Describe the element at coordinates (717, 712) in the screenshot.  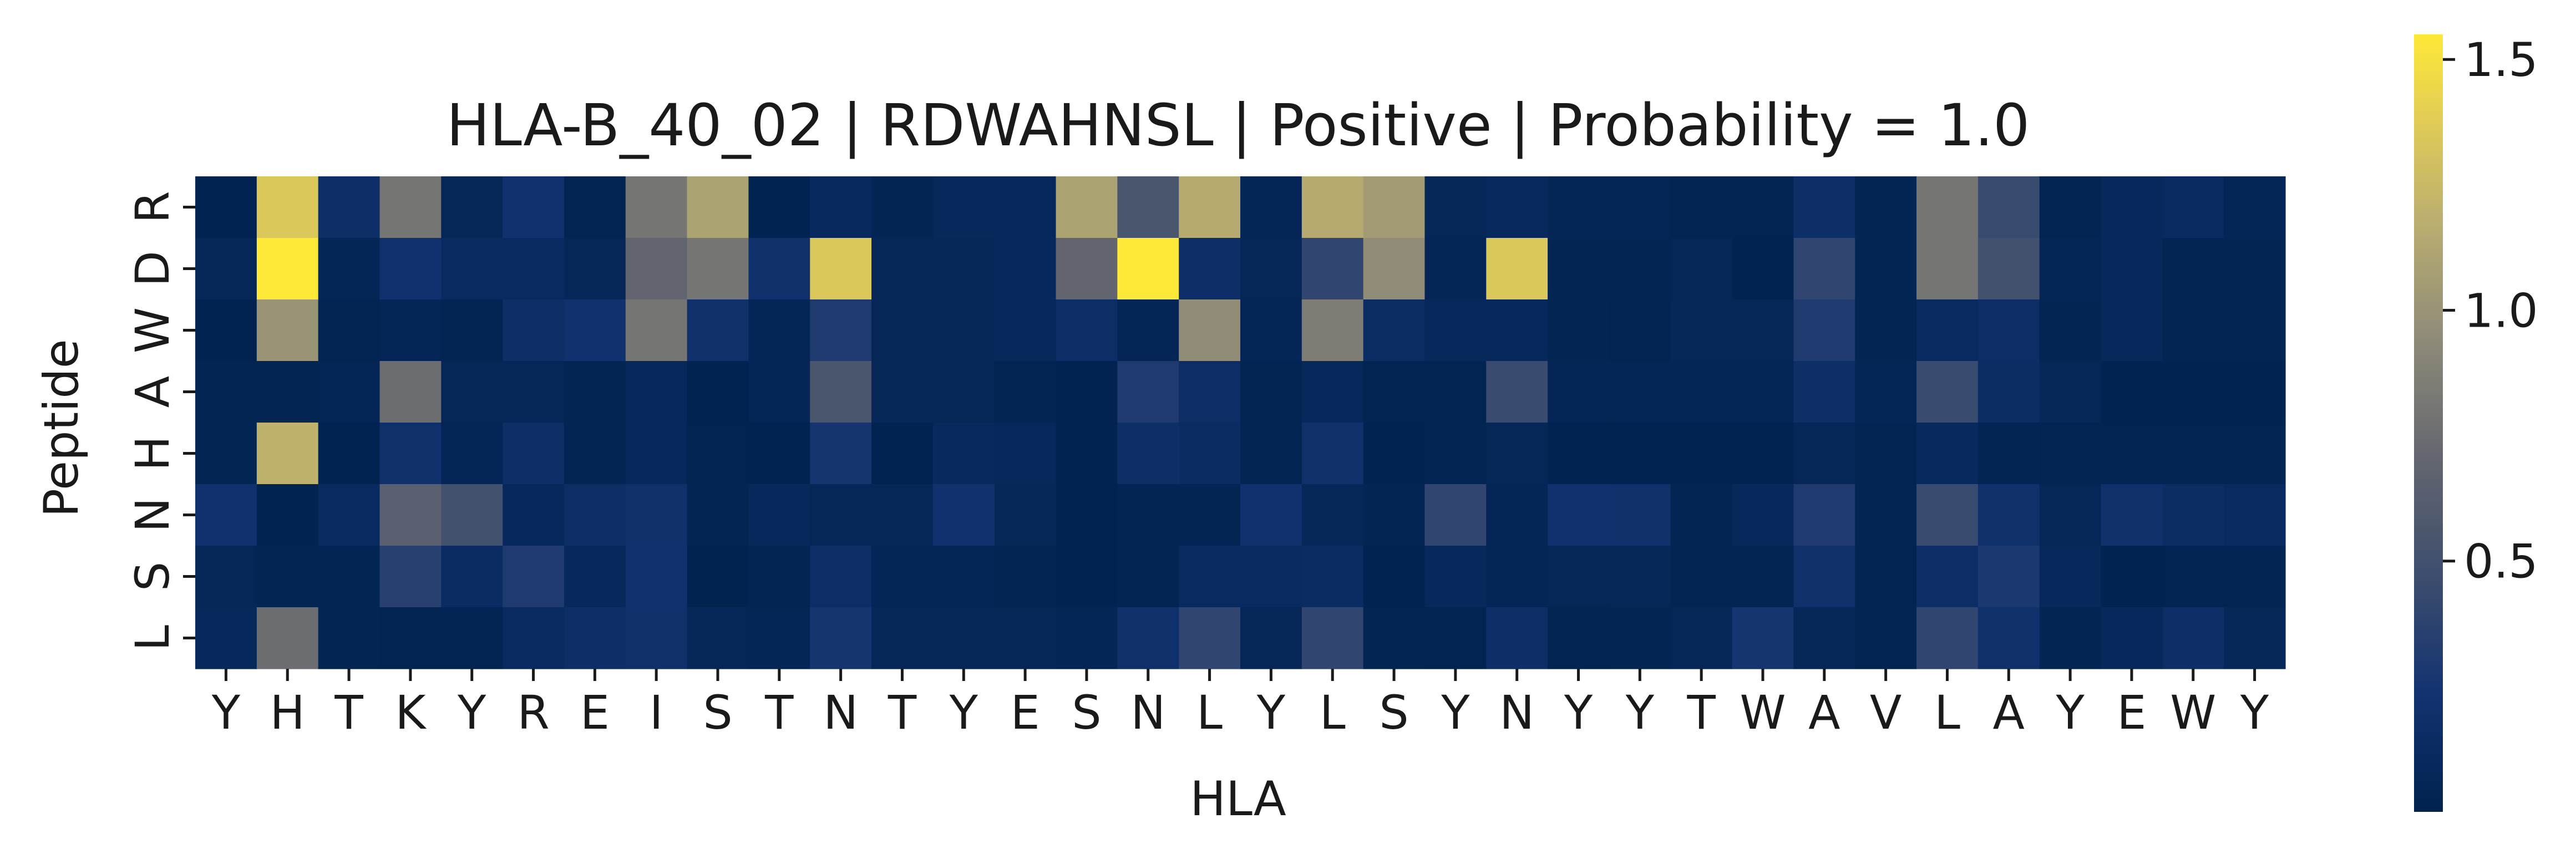
I see `x-tick-label-8: S` at that location.